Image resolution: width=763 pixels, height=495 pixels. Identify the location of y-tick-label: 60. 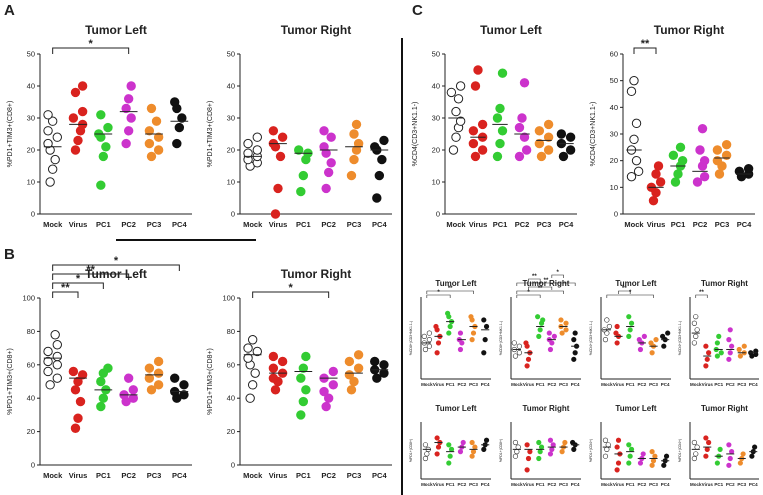
(231, 364).